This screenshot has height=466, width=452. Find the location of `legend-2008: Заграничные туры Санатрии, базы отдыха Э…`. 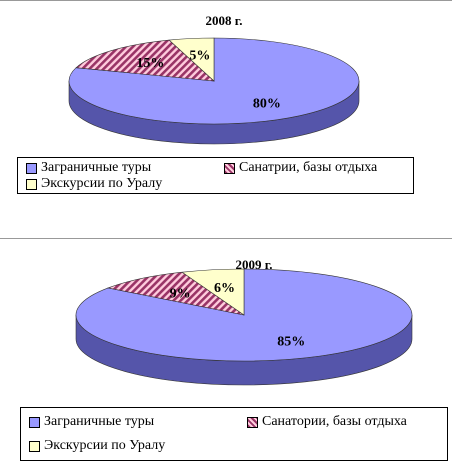

legend-2008: Заграничные туры Санатрии, базы отдыха Э… is located at coordinates (215, 175).